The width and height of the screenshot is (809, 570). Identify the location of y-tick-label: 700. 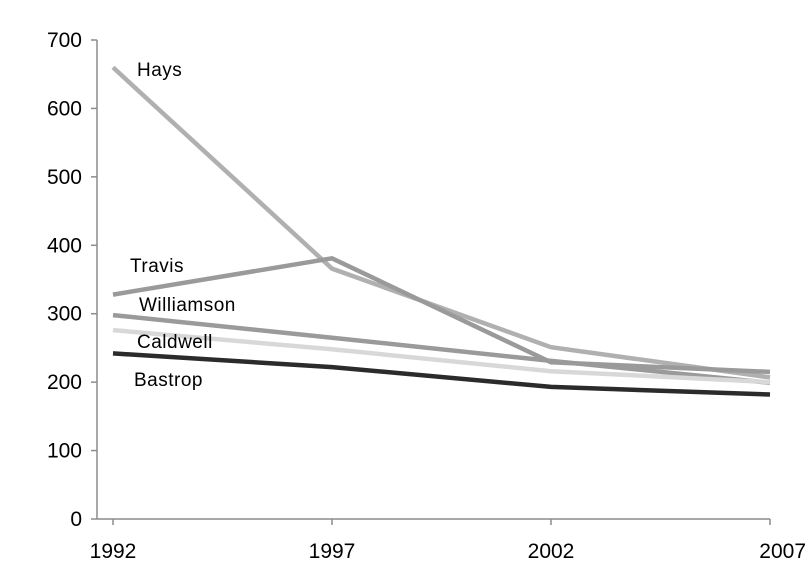
(64, 40).